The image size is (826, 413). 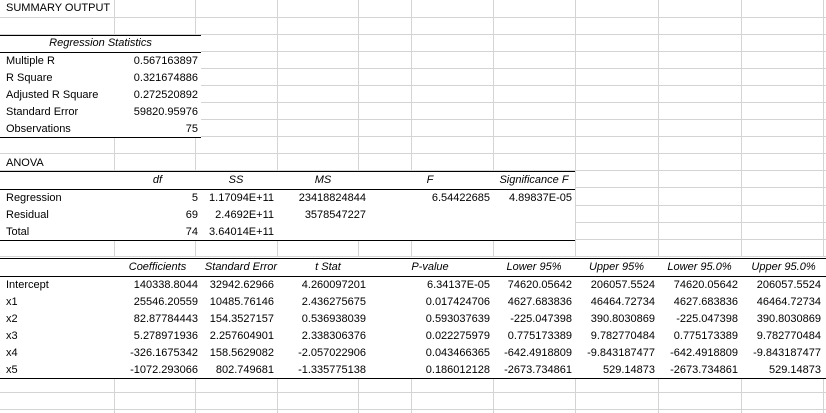 I want to click on coef-cell: 10485.76146, so click(x=241, y=302).